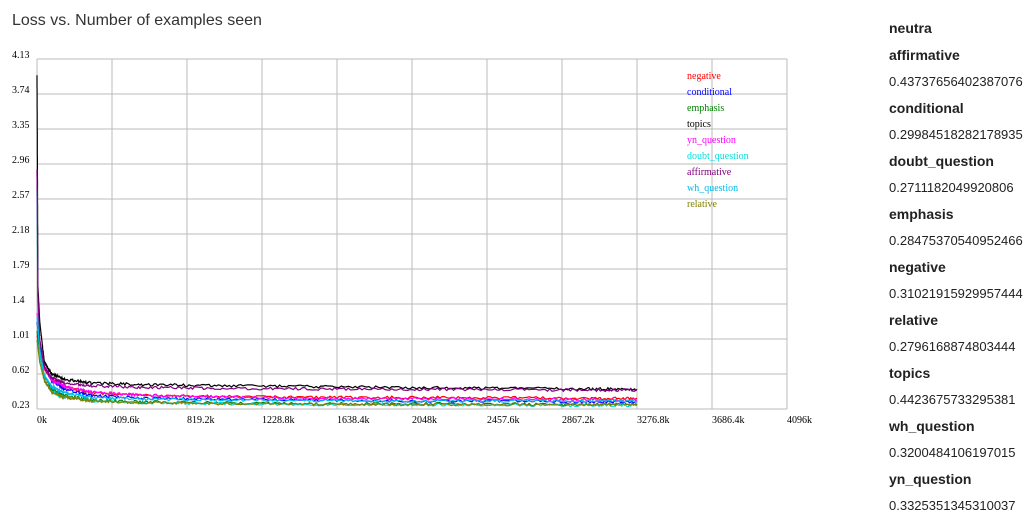  I want to click on side-panel-value: 0.29984518282178935, so click(956, 134).